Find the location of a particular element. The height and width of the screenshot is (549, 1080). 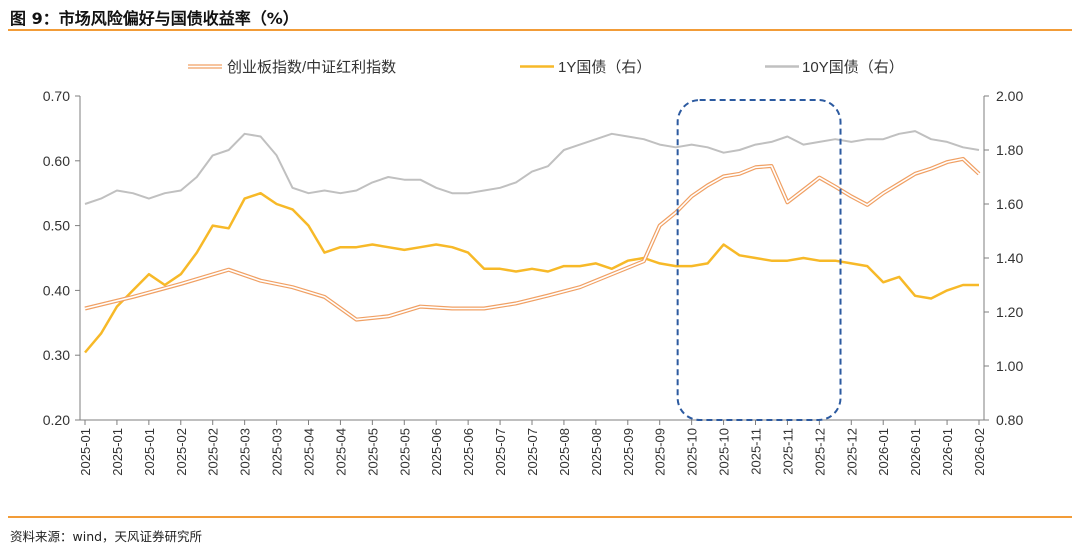

legend-item-1y: 1Y国债（右） is located at coordinates (585, 67).